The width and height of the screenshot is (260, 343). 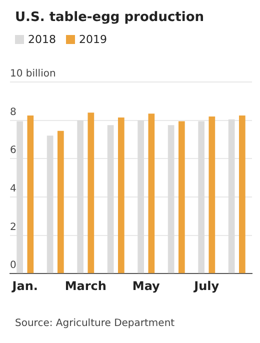 I want to click on legend-label: 2018, so click(x=41, y=39).